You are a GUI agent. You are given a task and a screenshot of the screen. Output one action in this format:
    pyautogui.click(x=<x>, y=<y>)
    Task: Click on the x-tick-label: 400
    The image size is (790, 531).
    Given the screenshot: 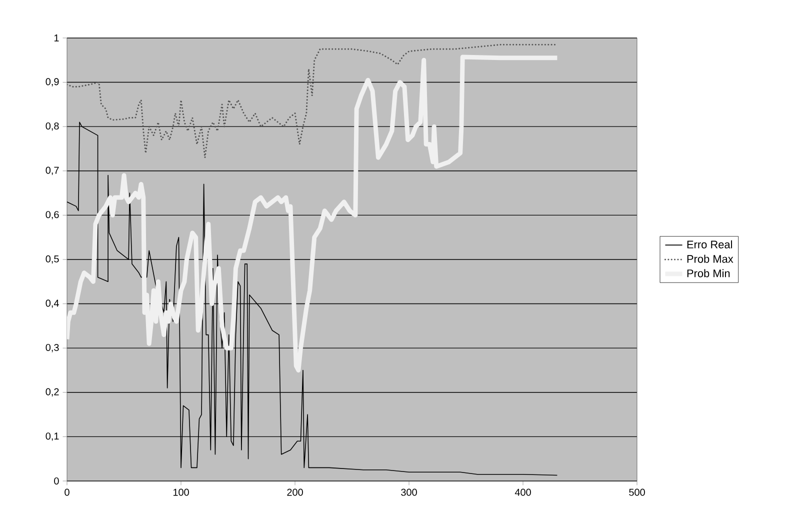 What is the action you would take?
    pyautogui.click(x=522, y=492)
    